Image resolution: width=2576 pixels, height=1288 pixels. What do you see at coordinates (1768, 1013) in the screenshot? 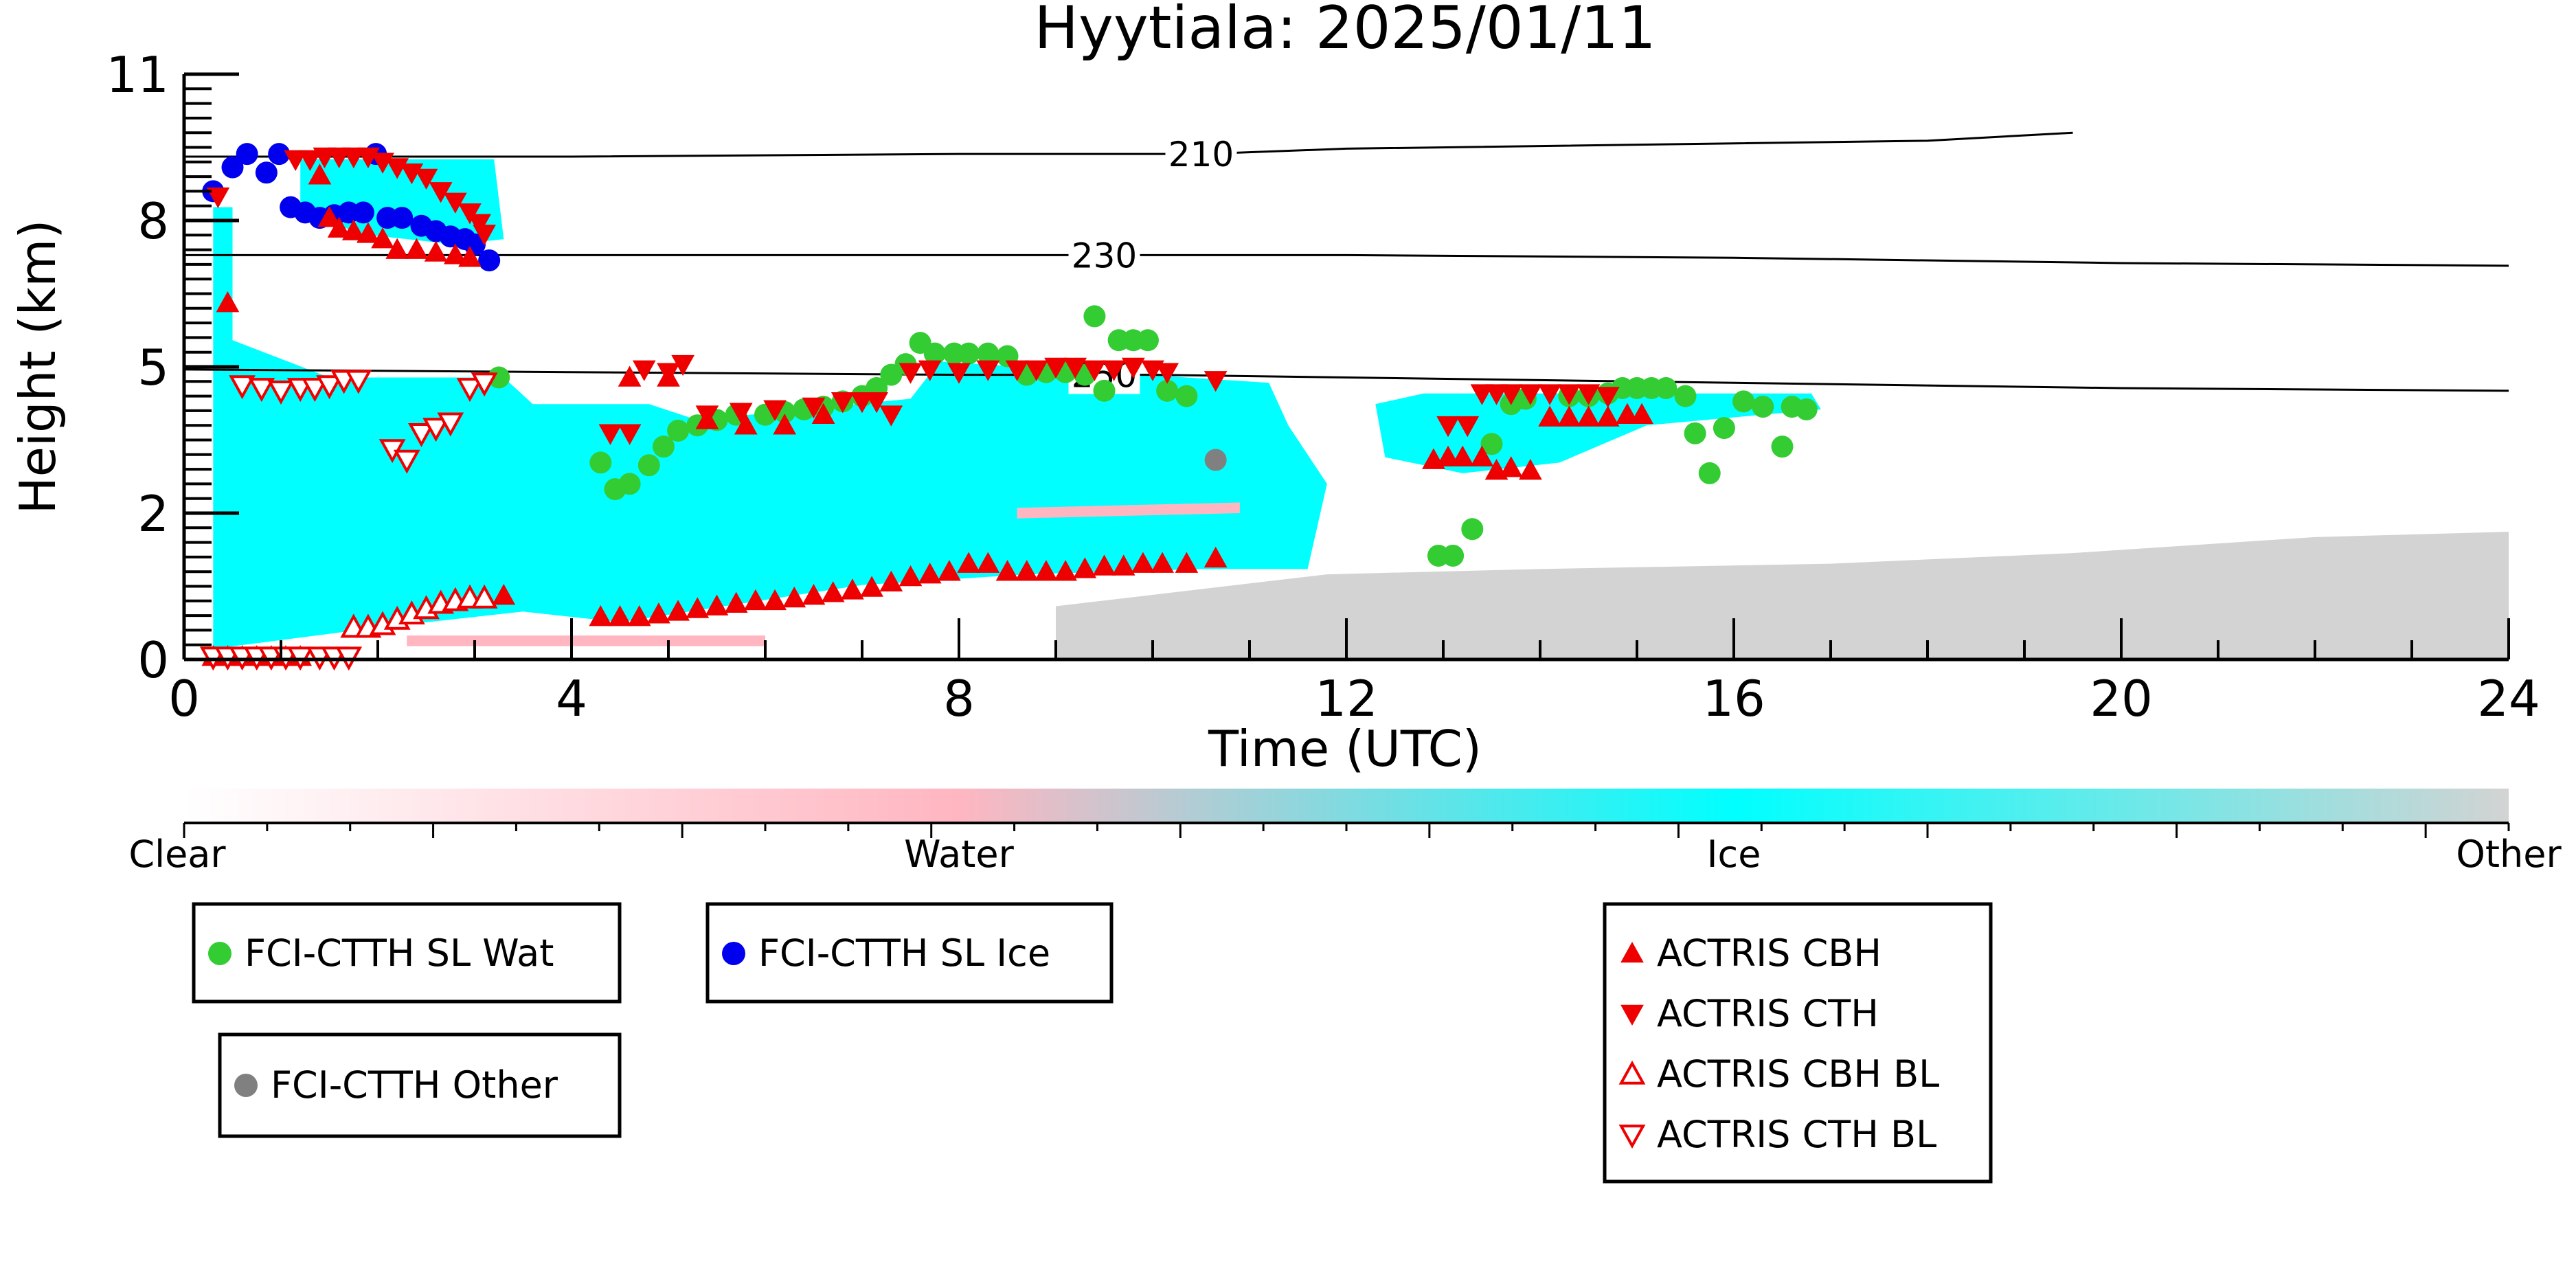
I see `legend-actris-cth-label: ACTRIS CTH` at bounding box center [1768, 1013].